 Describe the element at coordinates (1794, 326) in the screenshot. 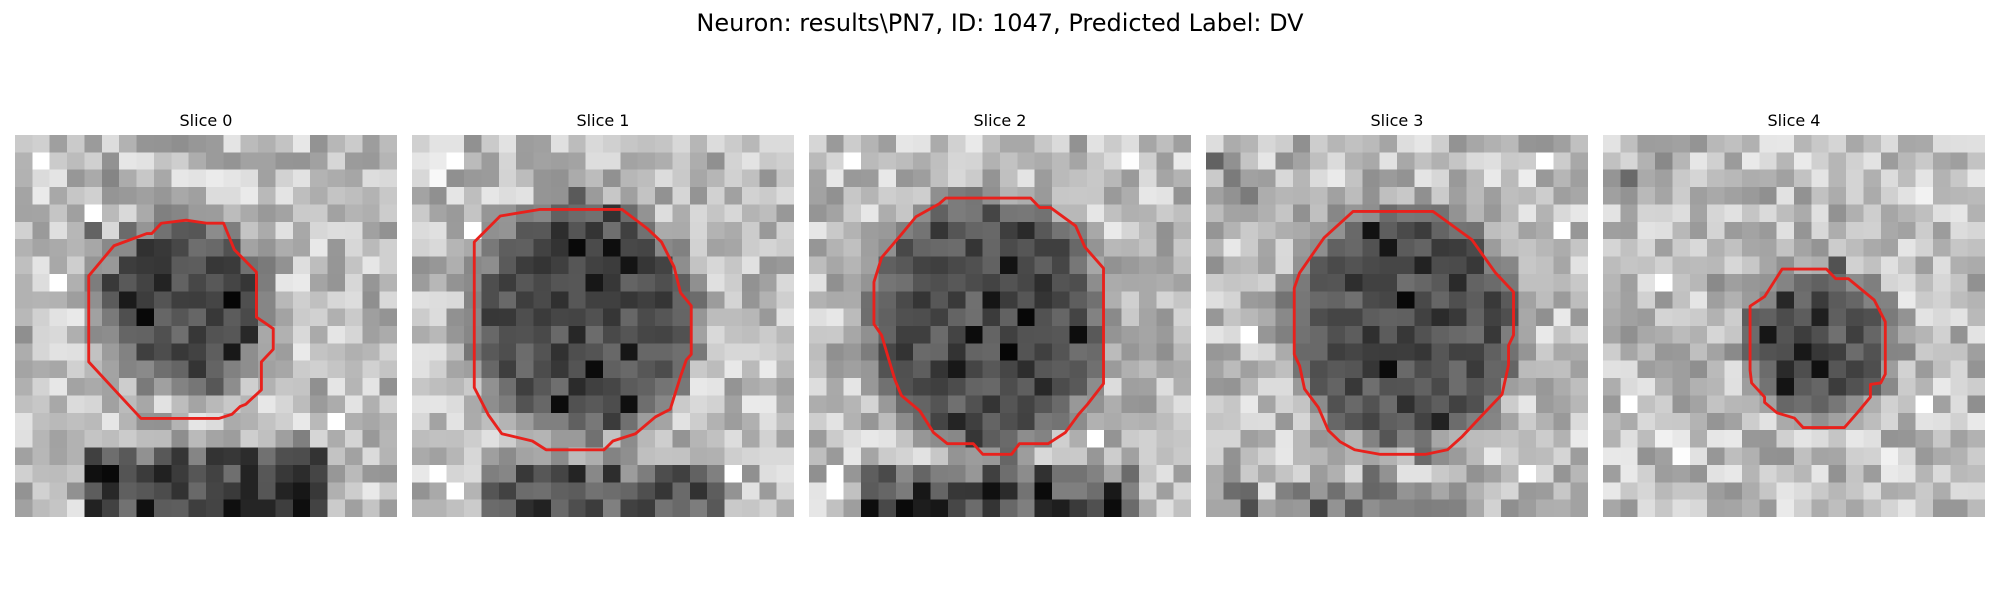

I see `slice-4-image` at that location.